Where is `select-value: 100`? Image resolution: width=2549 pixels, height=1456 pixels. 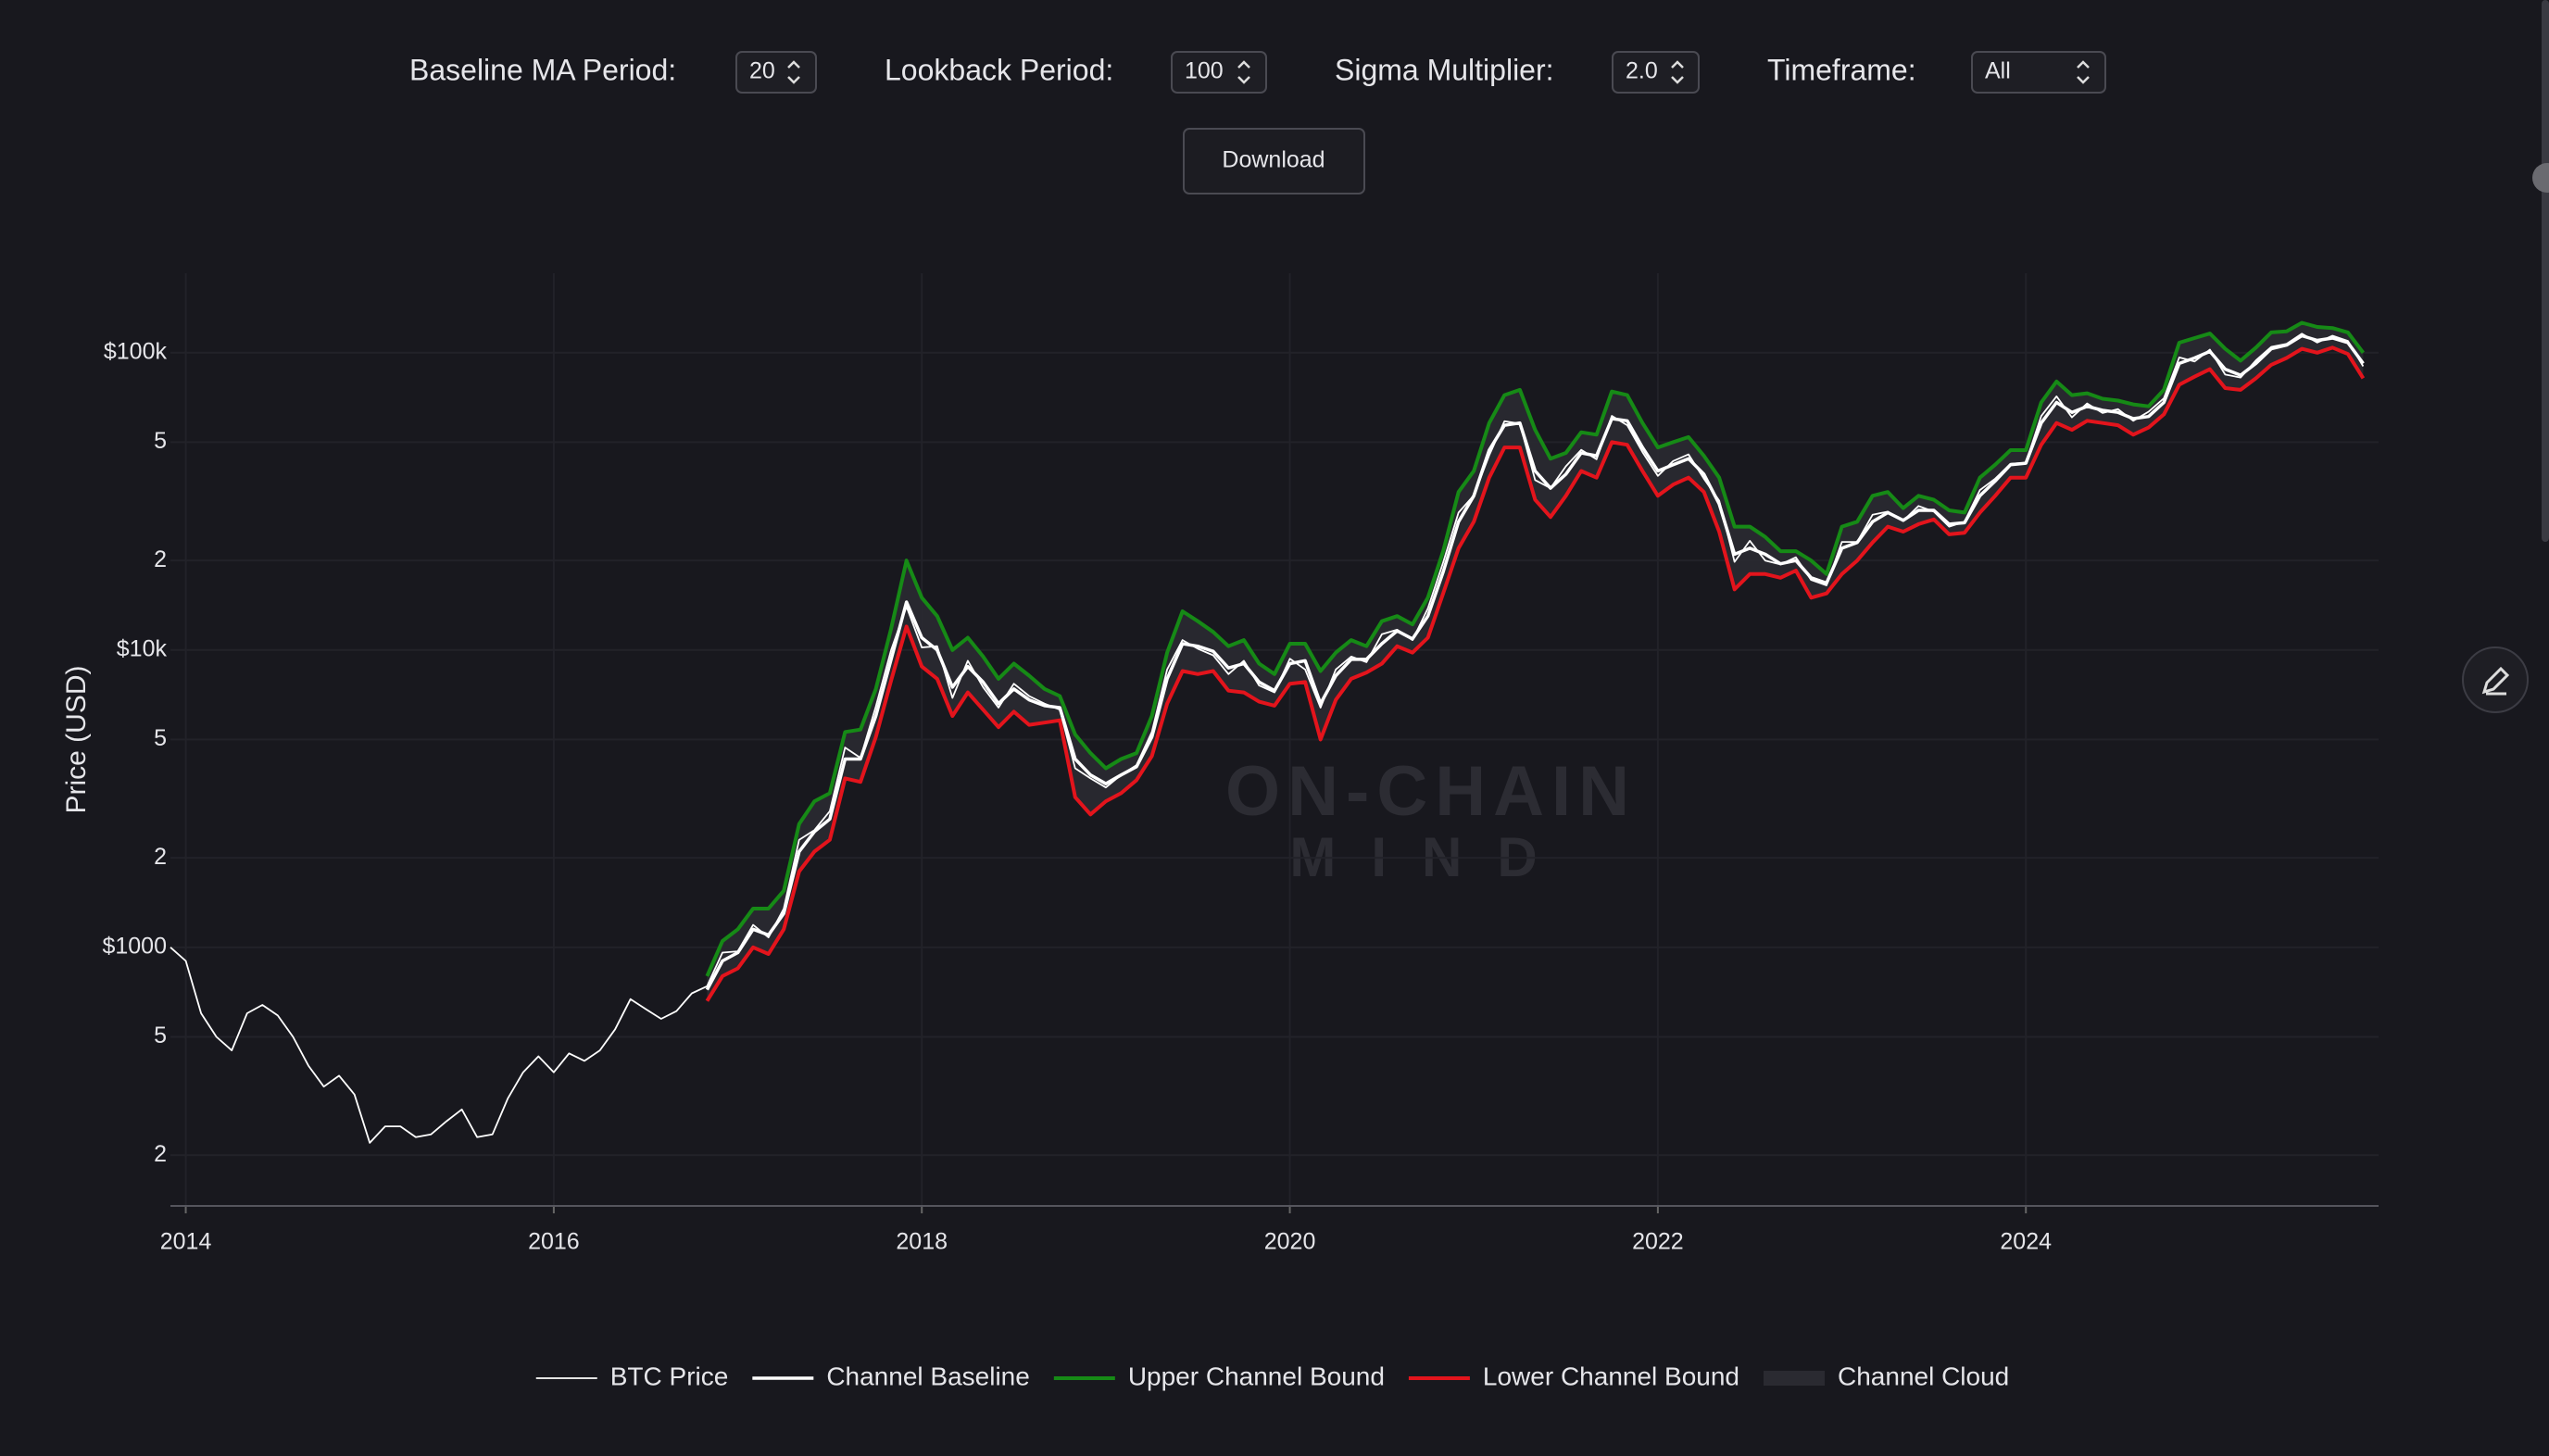 select-value: 100 is located at coordinates (1204, 71).